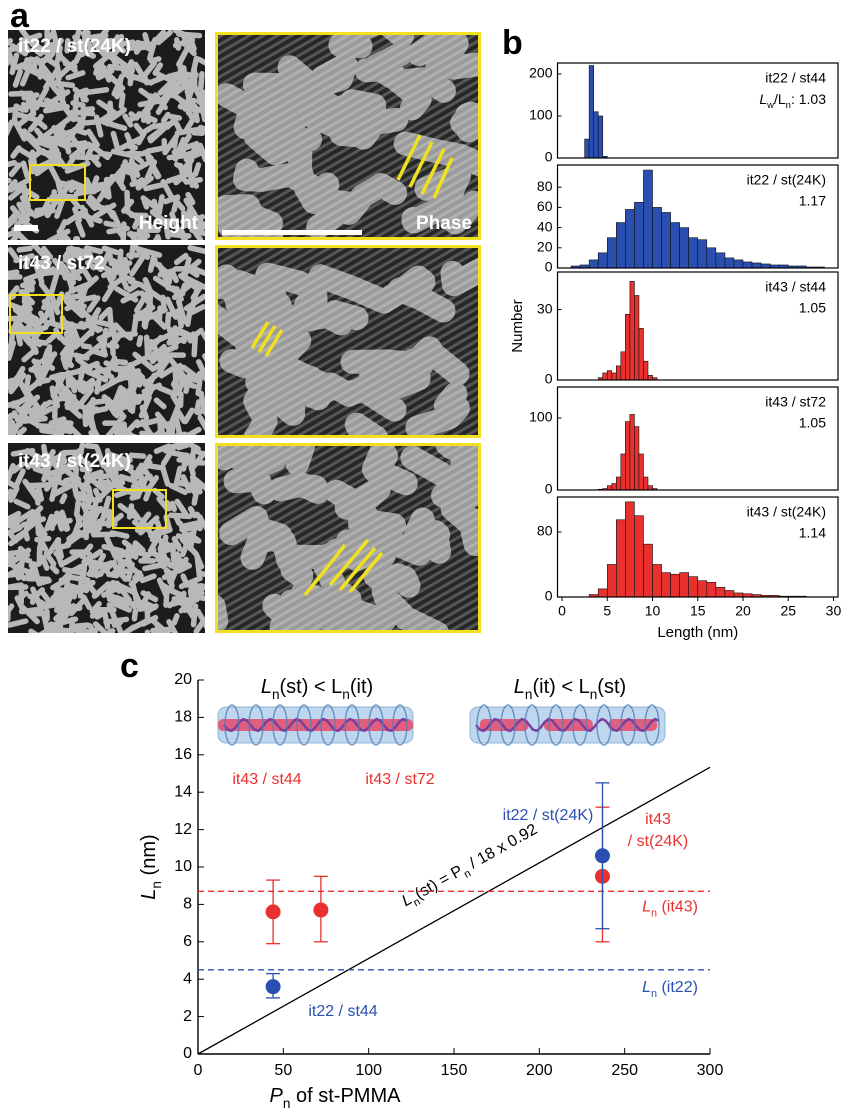  Describe the element at coordinates (545, 531) in the screenshot. I see `y-tick-label: 80` at that location.